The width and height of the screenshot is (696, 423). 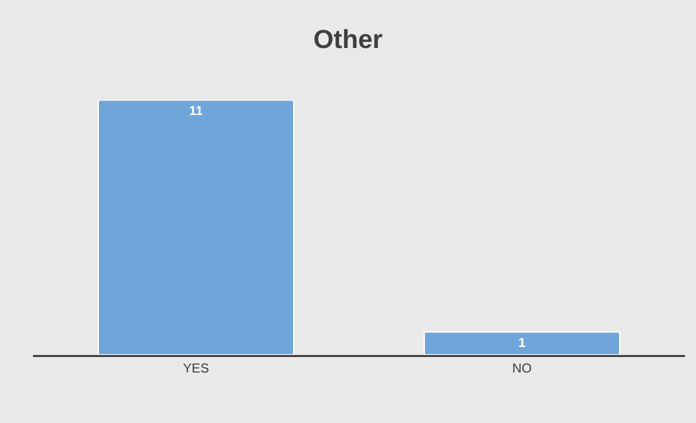 What do you see at coordinates (196, 368) in the screenshot?
I see `x-tick-label: YES` at bounding box center [196, 368].